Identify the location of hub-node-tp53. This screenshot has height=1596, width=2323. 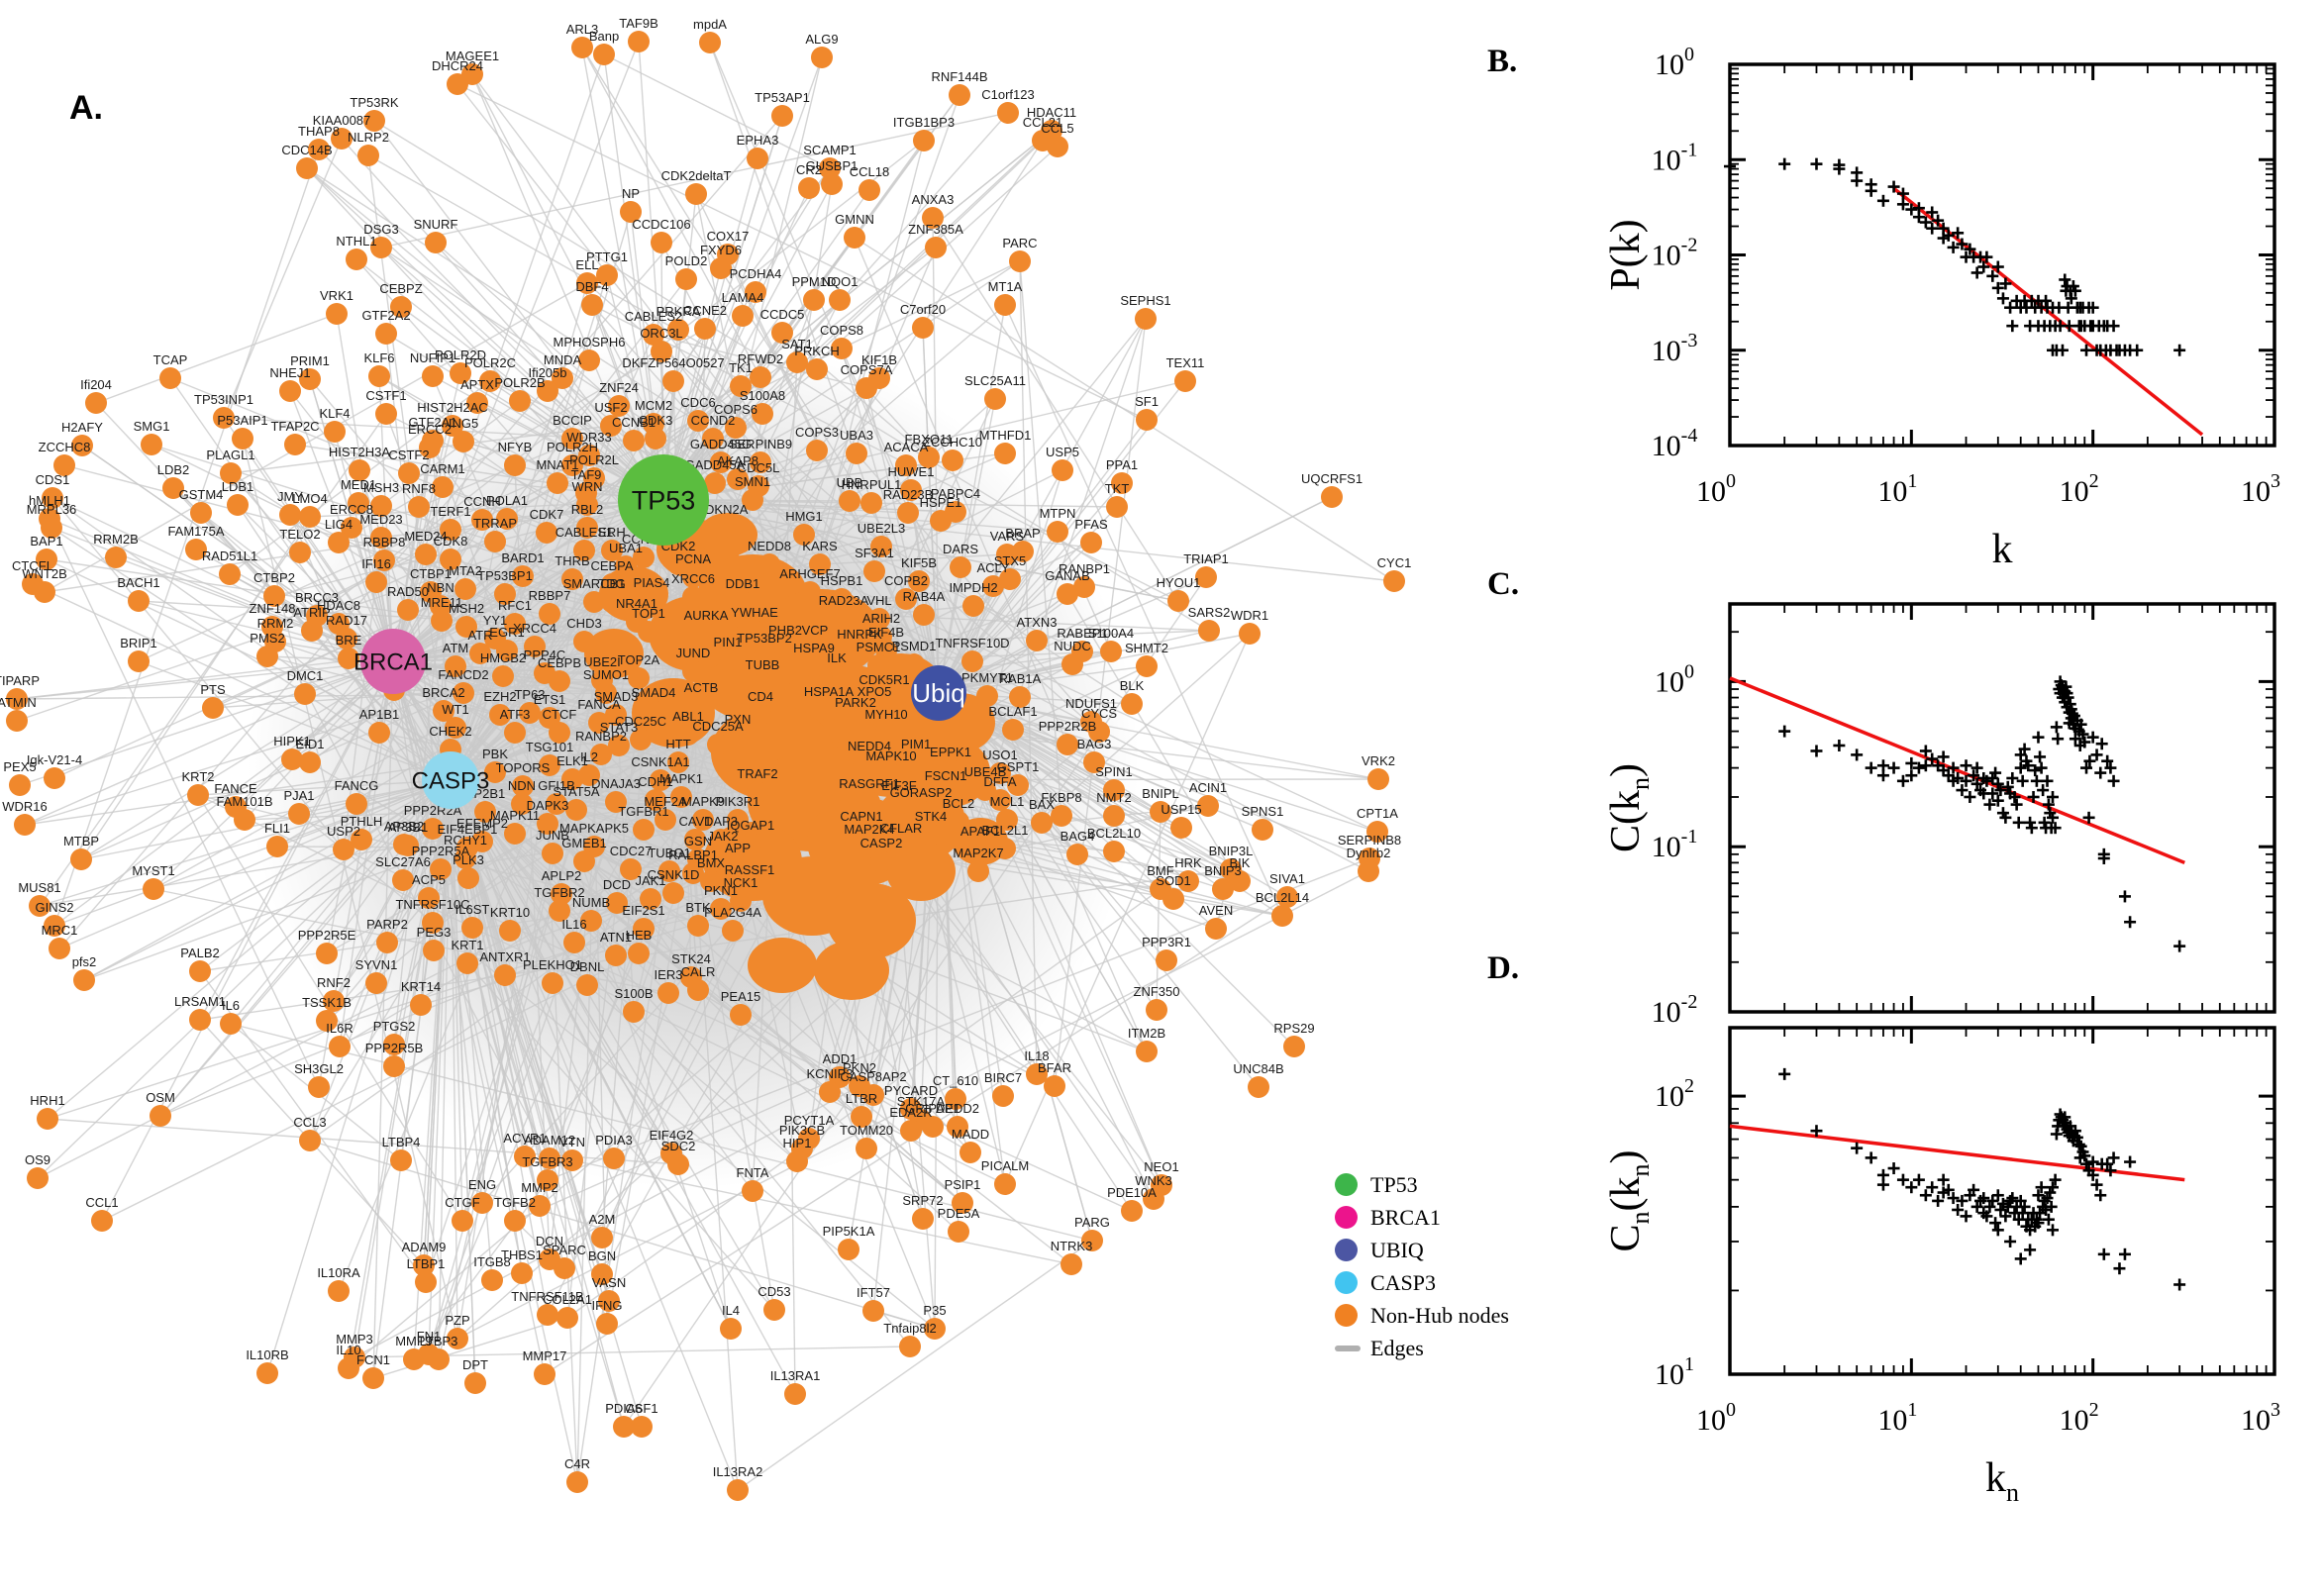
(663, 500).